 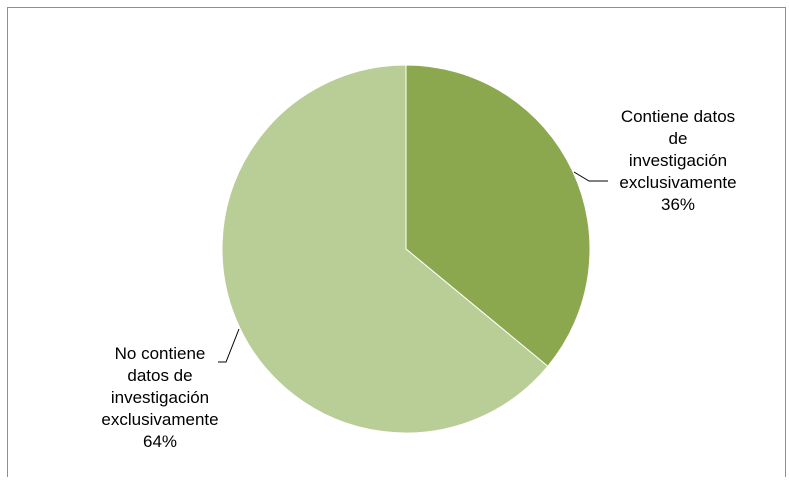 I want to click on slice-percent: 64%, so click(x=160, y=441).